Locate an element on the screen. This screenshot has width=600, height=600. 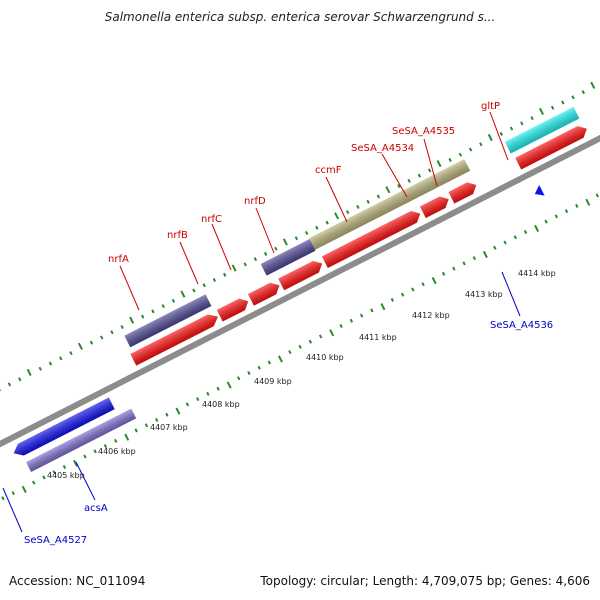
gene-nrfD-block is located at coordinates (288, 257).